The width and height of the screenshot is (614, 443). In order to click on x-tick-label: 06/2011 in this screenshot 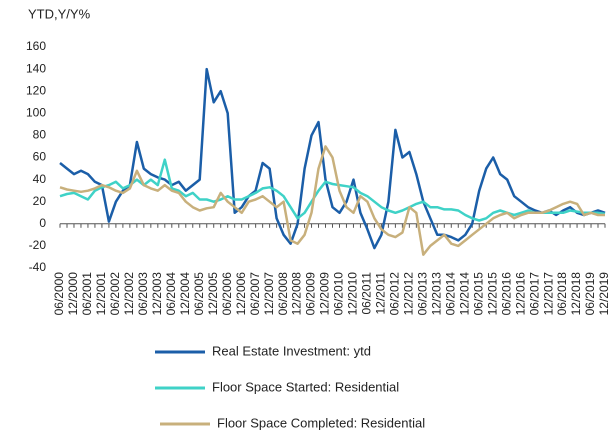, I will do `click(367, 293)`.